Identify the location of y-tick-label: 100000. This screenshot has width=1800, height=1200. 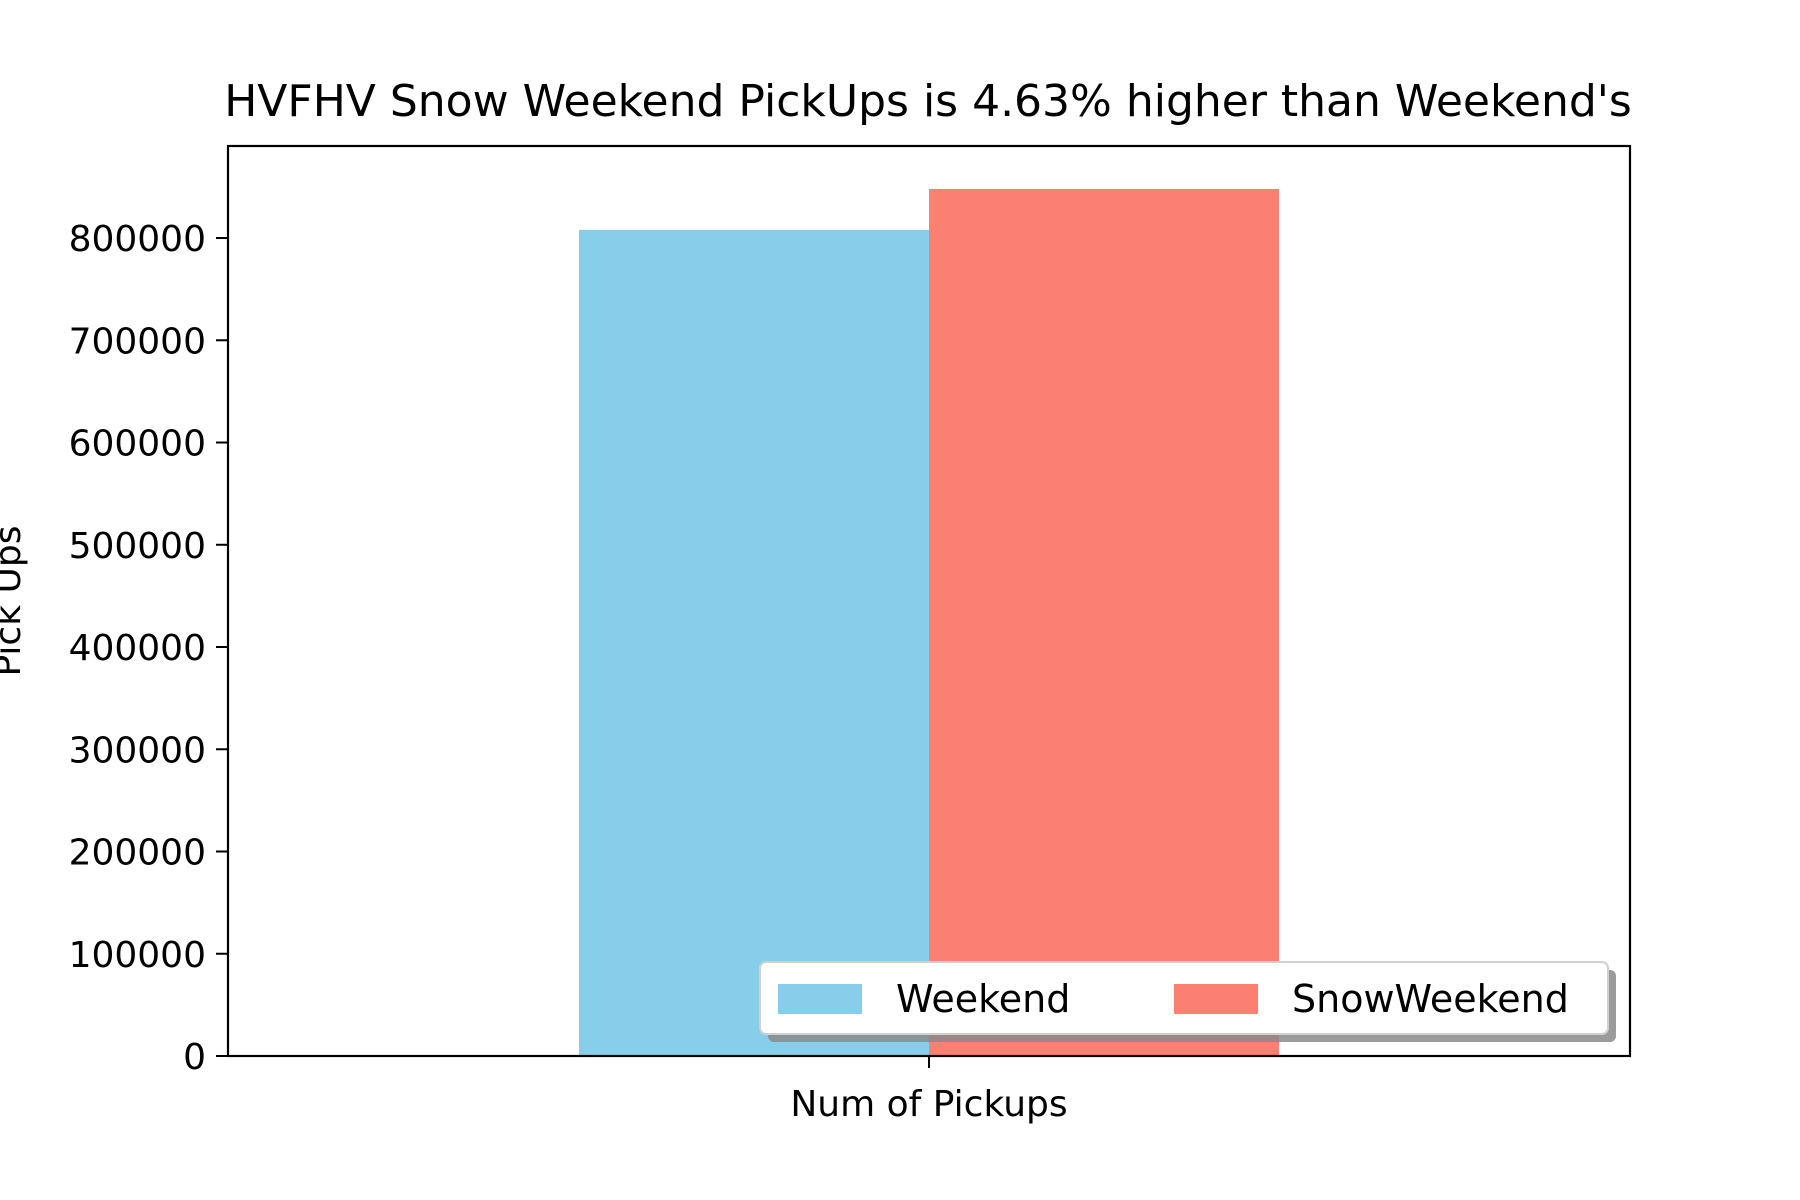
(137, 955).